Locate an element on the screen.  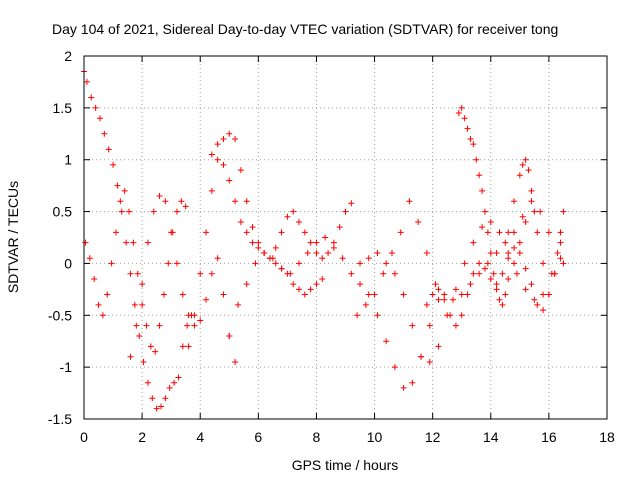
y-axis-tick-labels: 2 1.5 1 0.5 0 -0.5 -1 -1.5 is located at coordinates (60, 237).